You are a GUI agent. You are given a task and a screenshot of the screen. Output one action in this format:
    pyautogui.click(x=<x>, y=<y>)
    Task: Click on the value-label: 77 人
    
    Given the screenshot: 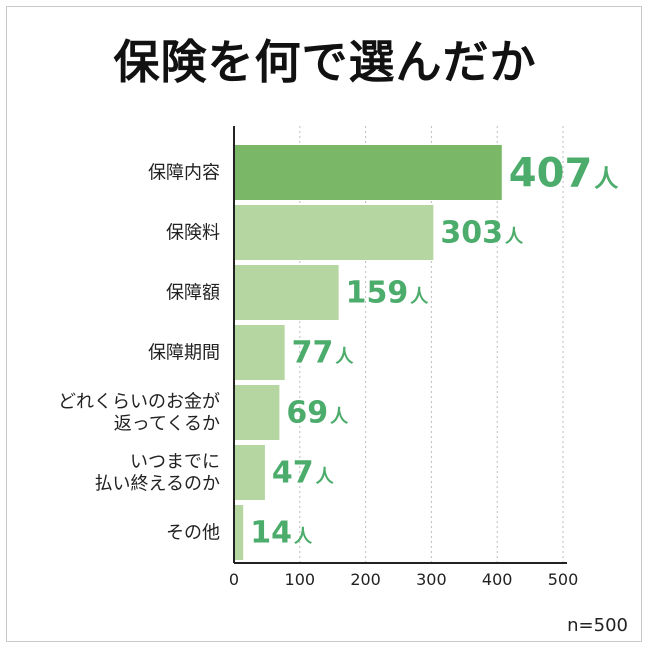 What is the action you would take?
    pyautogui.click(x=323, y=353)
    